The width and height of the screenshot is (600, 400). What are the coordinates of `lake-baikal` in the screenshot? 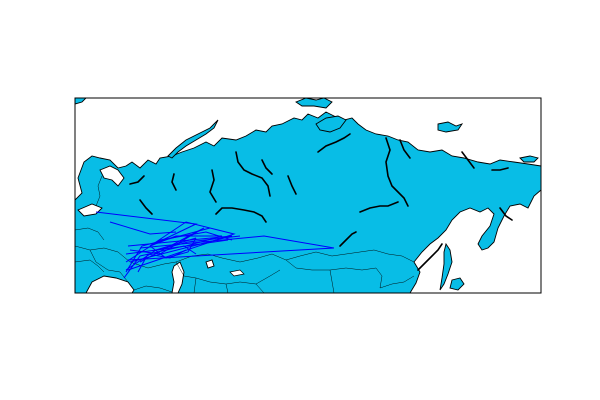 It's located at (348, 239).